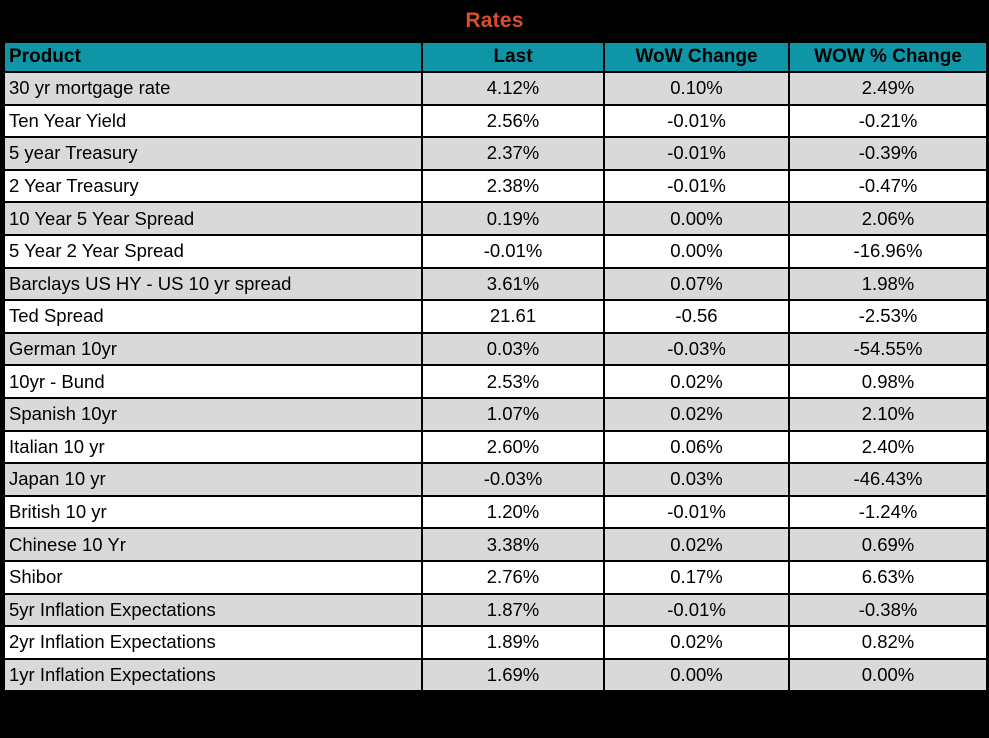 The height and width of the screenshot is (738, 989). I want to click on wow-change-cell: -0.56, so click(696, 316).